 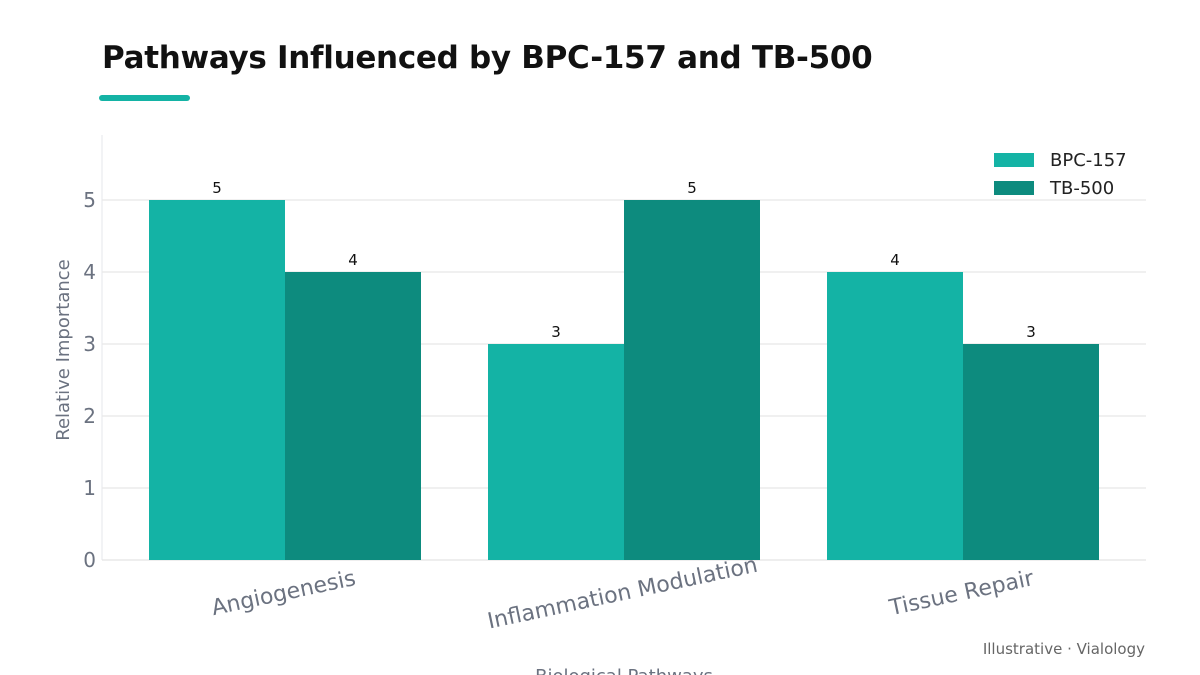 What do you see at coordinates (63, 349) in the screenshot?
I see `y-axis-title: Relative Importance` at bounding box center [63, 349].